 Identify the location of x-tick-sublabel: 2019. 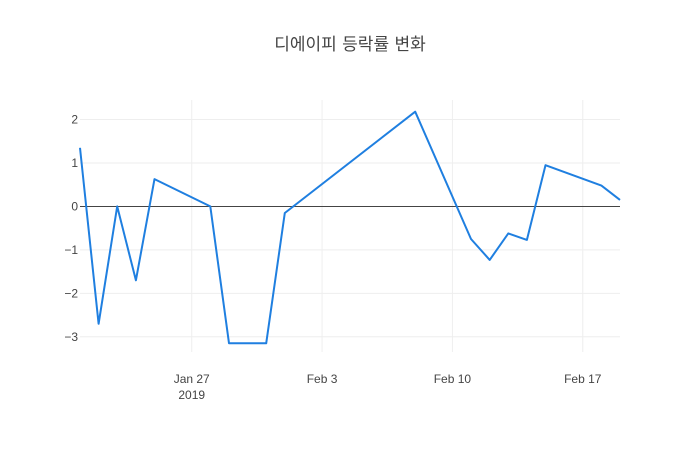
(191, 395).